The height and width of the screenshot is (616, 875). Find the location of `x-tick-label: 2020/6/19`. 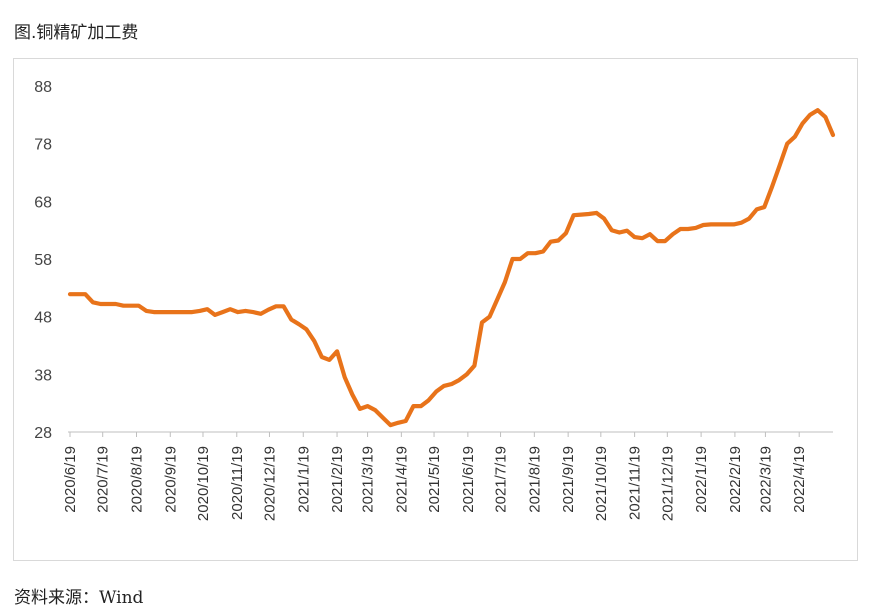

x-tick-label: 2020/6/19 is located at coordinates (70, 479).